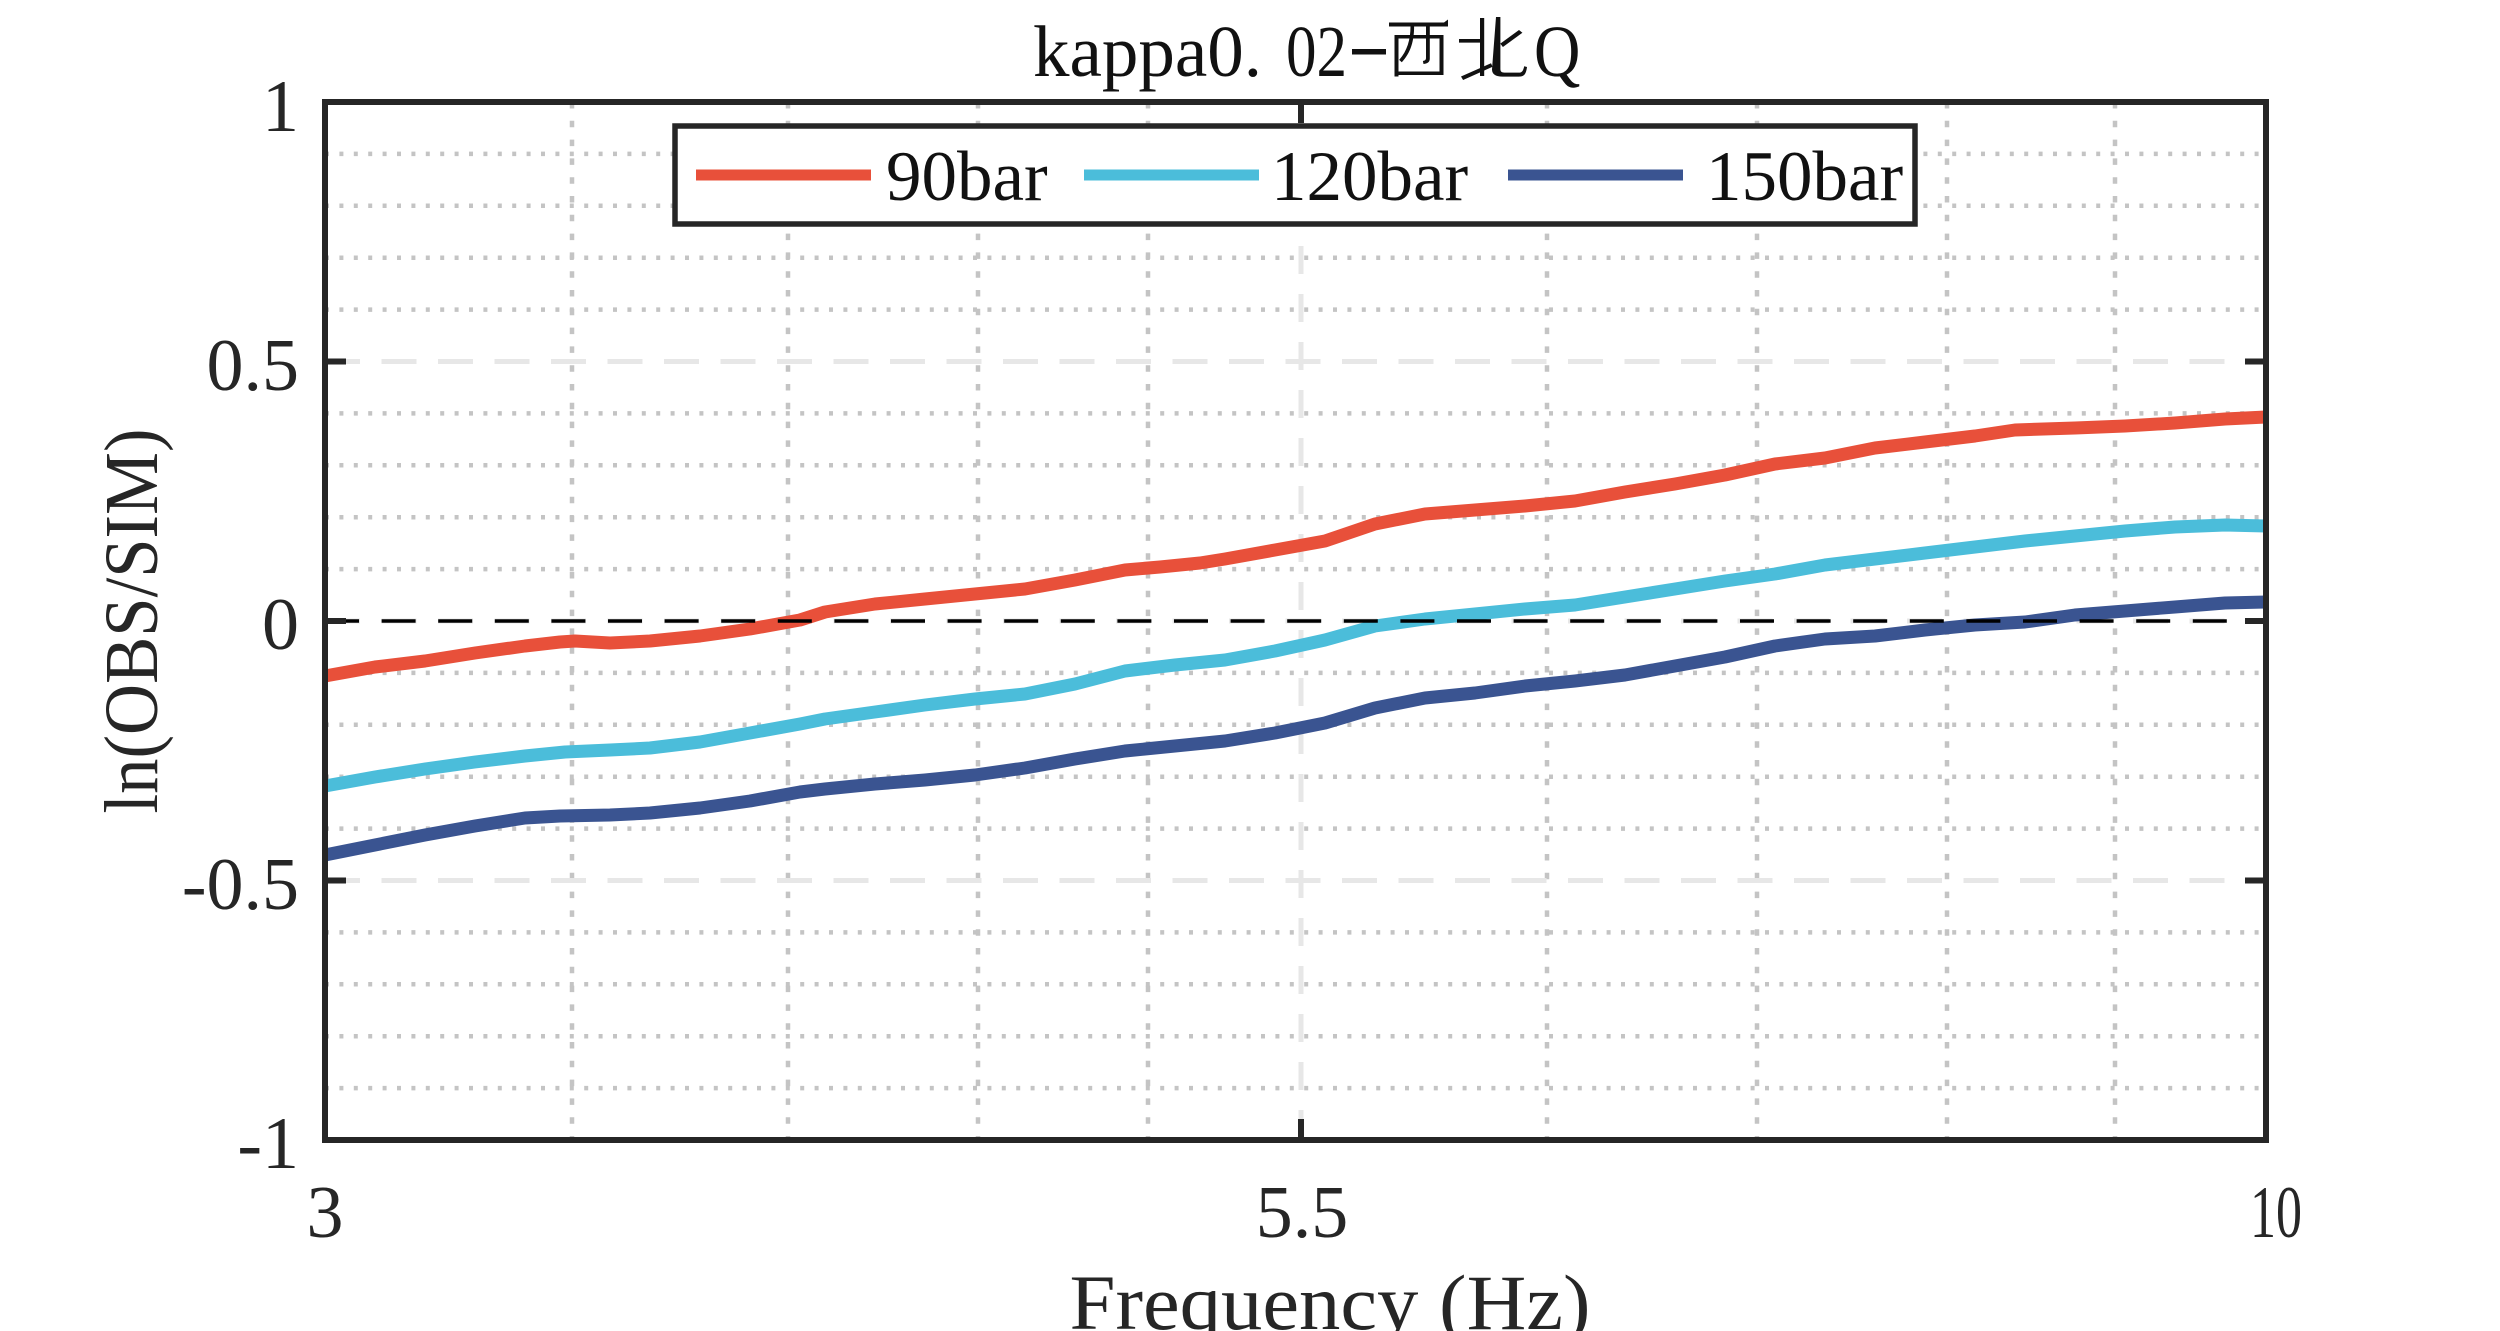  What do you see at coordinates (1302, 1213) in the screenshot?
I see `svg-text: 5.5` at bounding box center [1302, 1213].